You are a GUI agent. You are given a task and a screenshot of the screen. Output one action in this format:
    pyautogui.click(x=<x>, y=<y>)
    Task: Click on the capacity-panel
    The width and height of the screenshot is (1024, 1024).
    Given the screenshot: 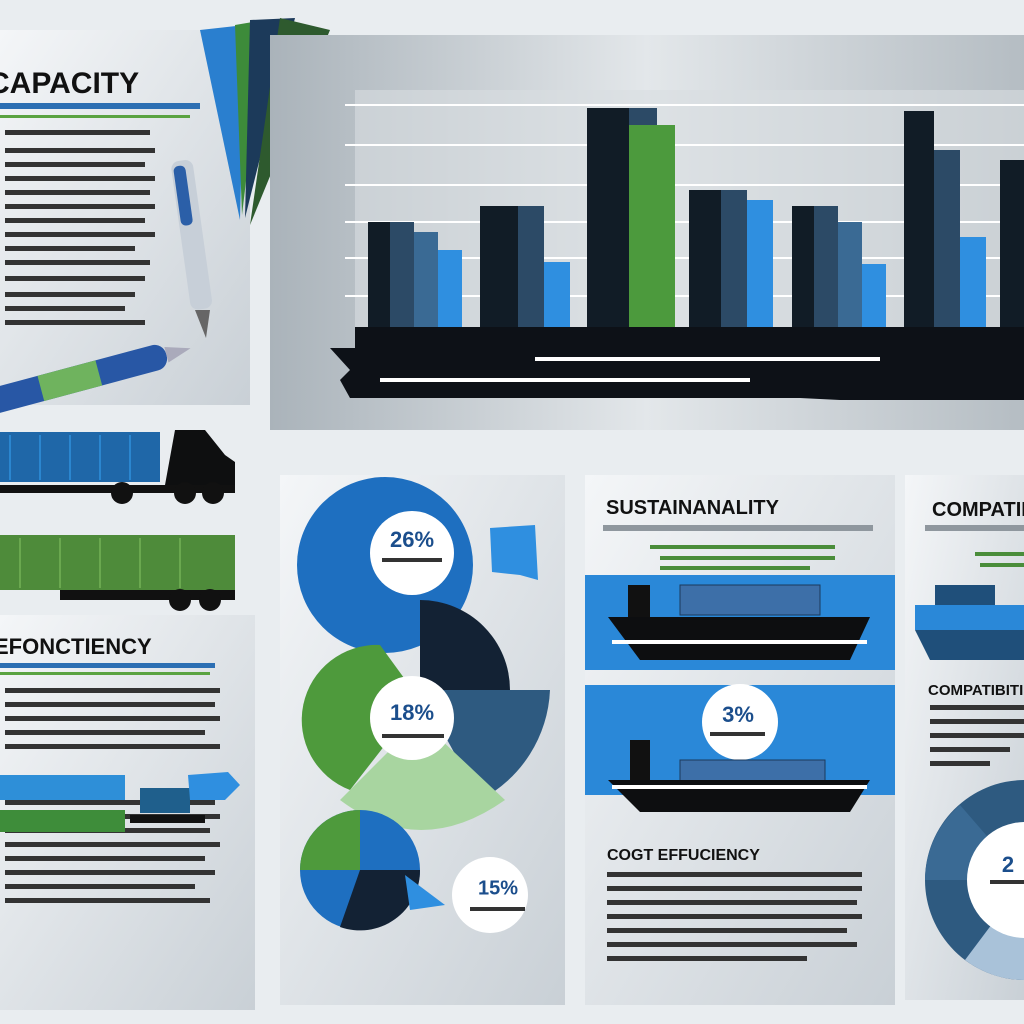 What is the action you would take?
    pyautogui.click(x=125, y=217)
    